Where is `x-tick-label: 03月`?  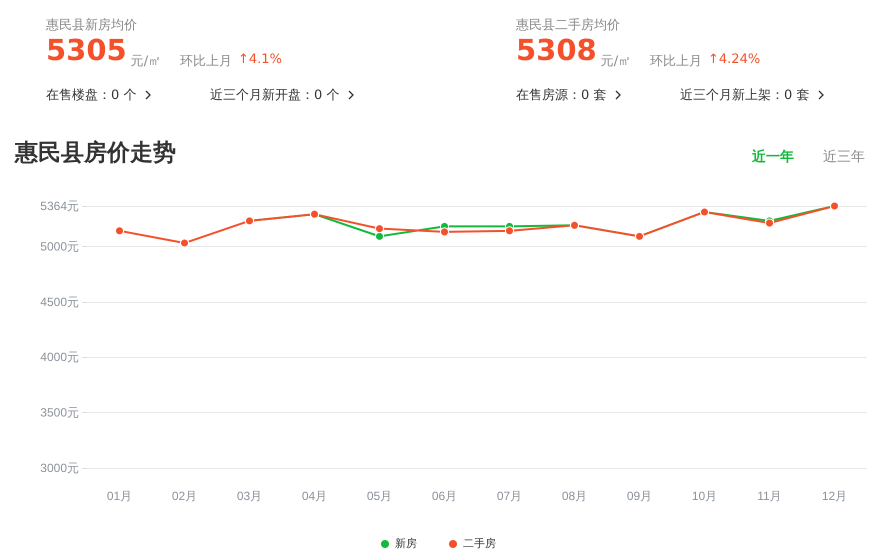 x-tick-label: 03月 is located at coordinates (249, 496).